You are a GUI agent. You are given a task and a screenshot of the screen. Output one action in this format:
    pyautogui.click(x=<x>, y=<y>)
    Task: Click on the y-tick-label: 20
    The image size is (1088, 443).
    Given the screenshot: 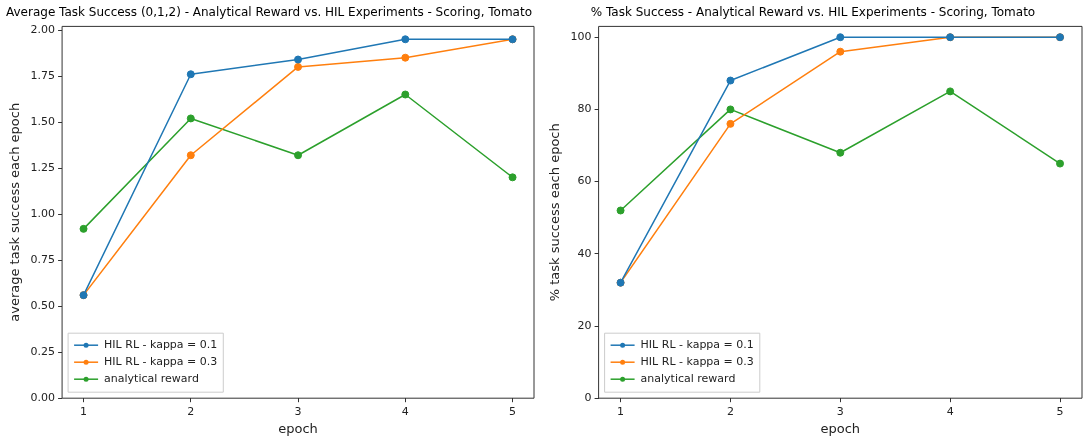 What is the action you would take?
    pyautogui.click(x=584, y=325)
    